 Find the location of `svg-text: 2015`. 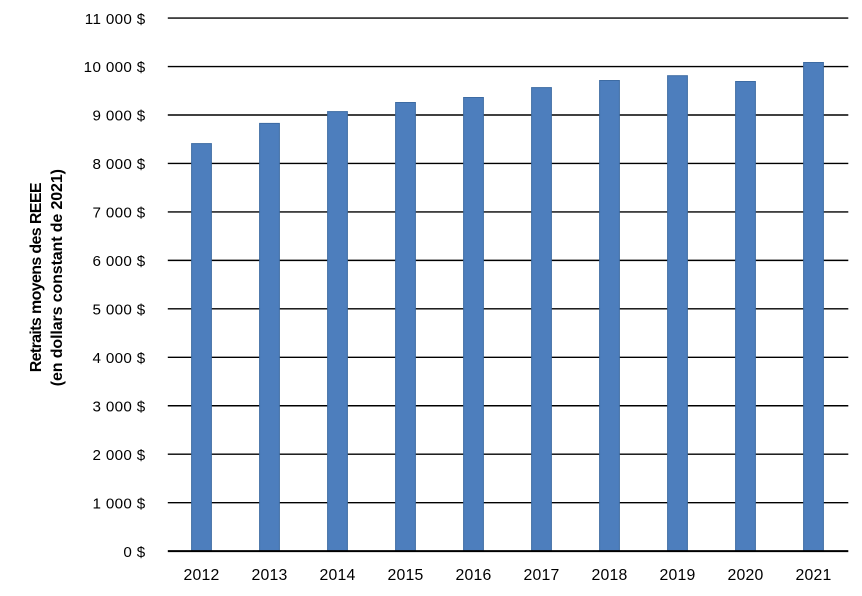

svg-text: 2015 is located at coordinates (406, 575).